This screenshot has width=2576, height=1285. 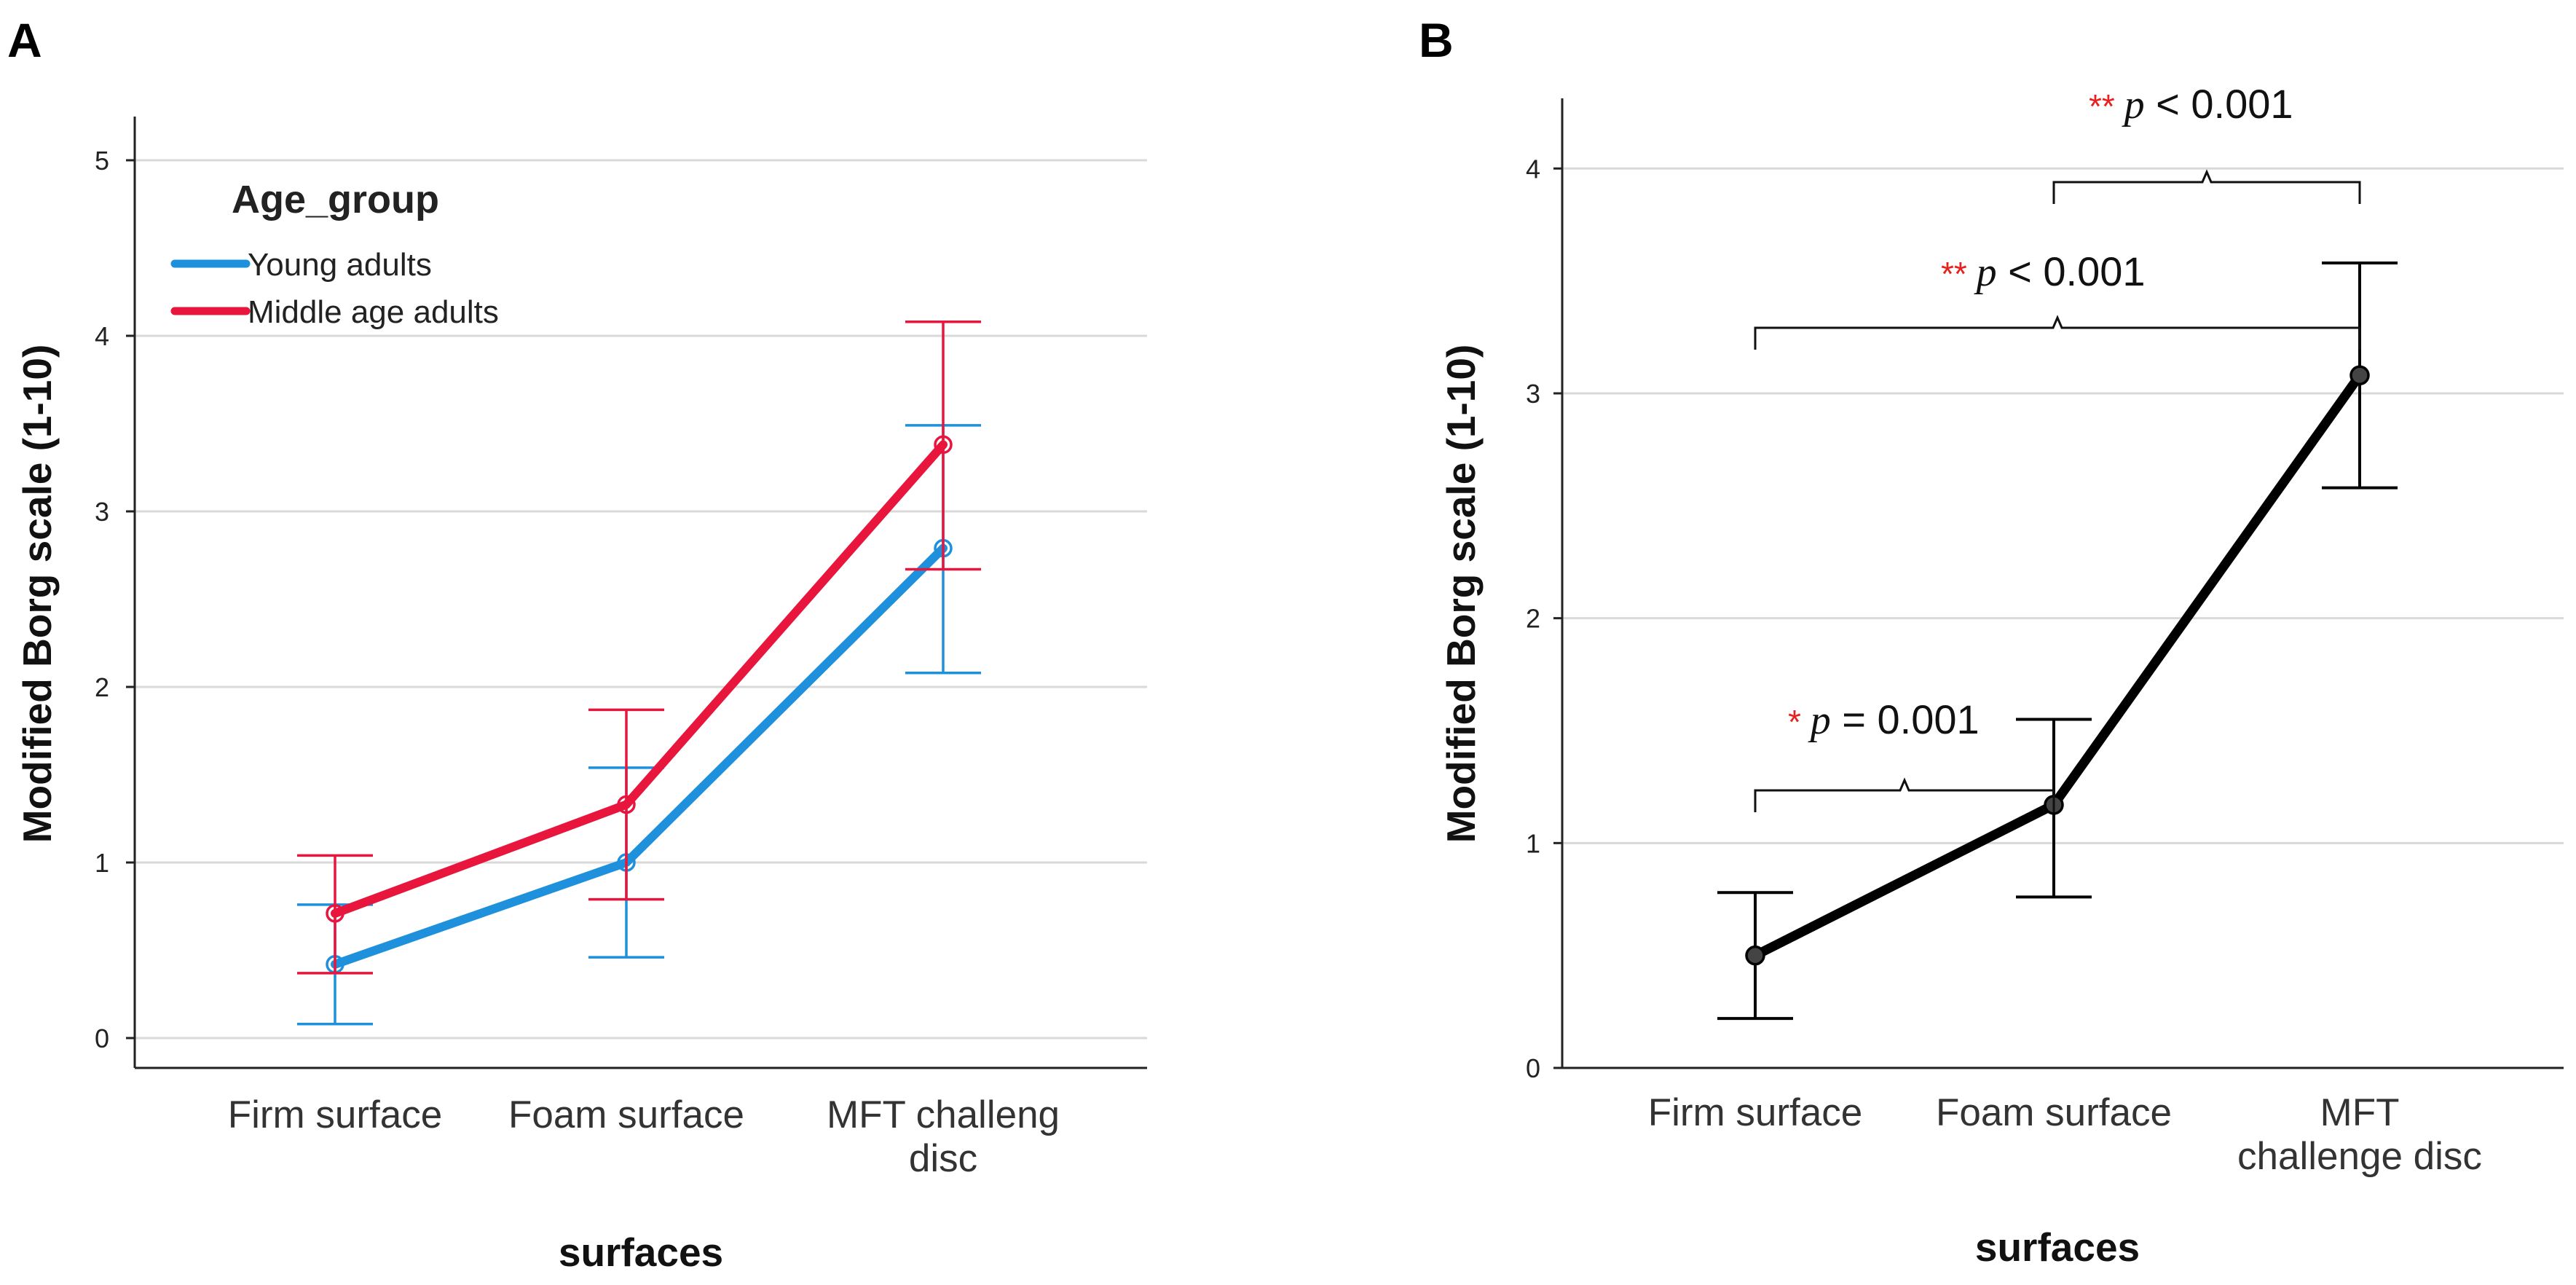 I want to click on panel-b-x-axis-title: surfaces, so click(x=2057, y=1247).